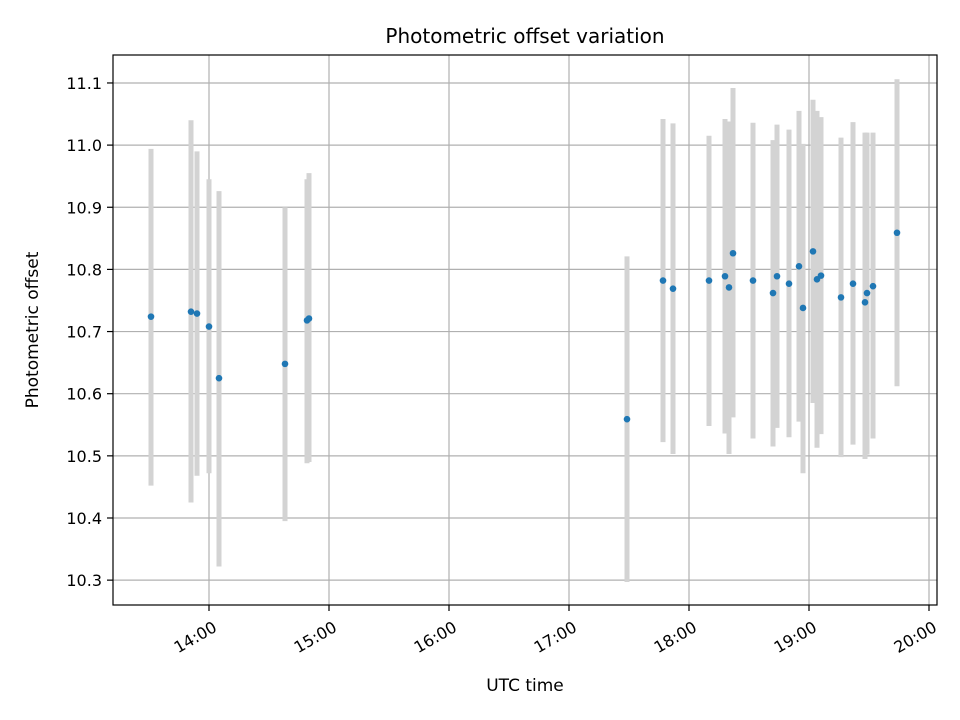  Describe the element at coordinates (84, 269) in the screenshot. I see `y-tick-label: 10.8` at that location.